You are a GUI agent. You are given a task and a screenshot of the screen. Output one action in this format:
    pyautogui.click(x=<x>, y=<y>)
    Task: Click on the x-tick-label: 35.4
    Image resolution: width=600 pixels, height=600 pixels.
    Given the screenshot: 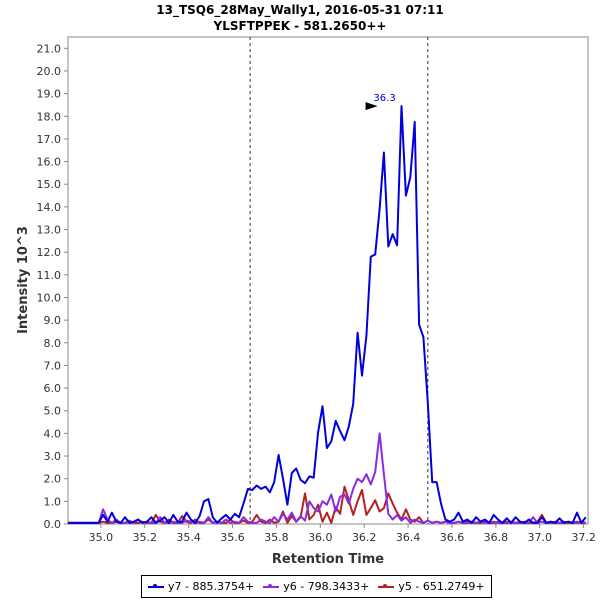 What is the action you would take?
    pyautogui.click(x=188, y=537)
    